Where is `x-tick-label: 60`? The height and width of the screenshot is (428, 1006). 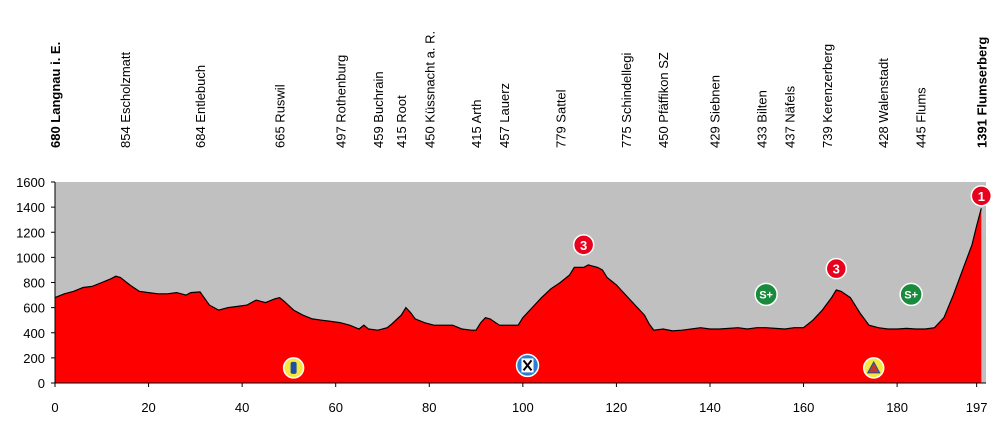
x-tick-label: 60 is located at coordinates (335, 407).